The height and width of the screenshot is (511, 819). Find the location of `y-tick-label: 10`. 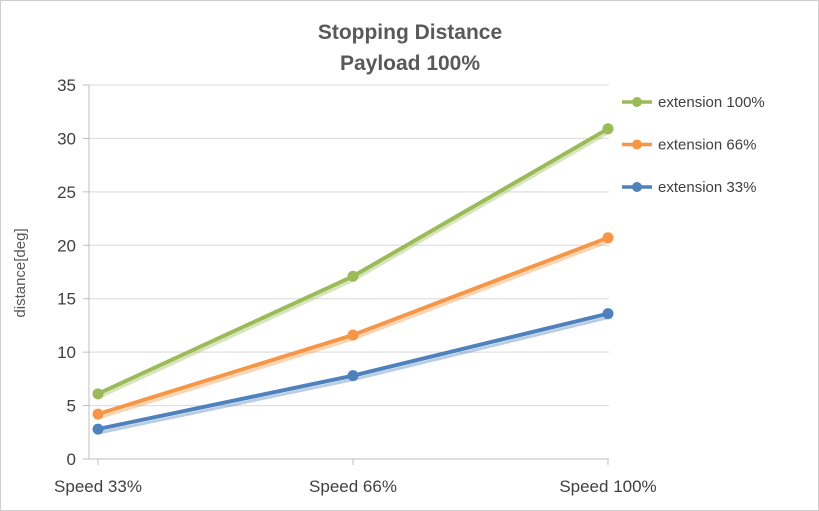

y-tick-label: 10 is located at coordinates (66, 352).